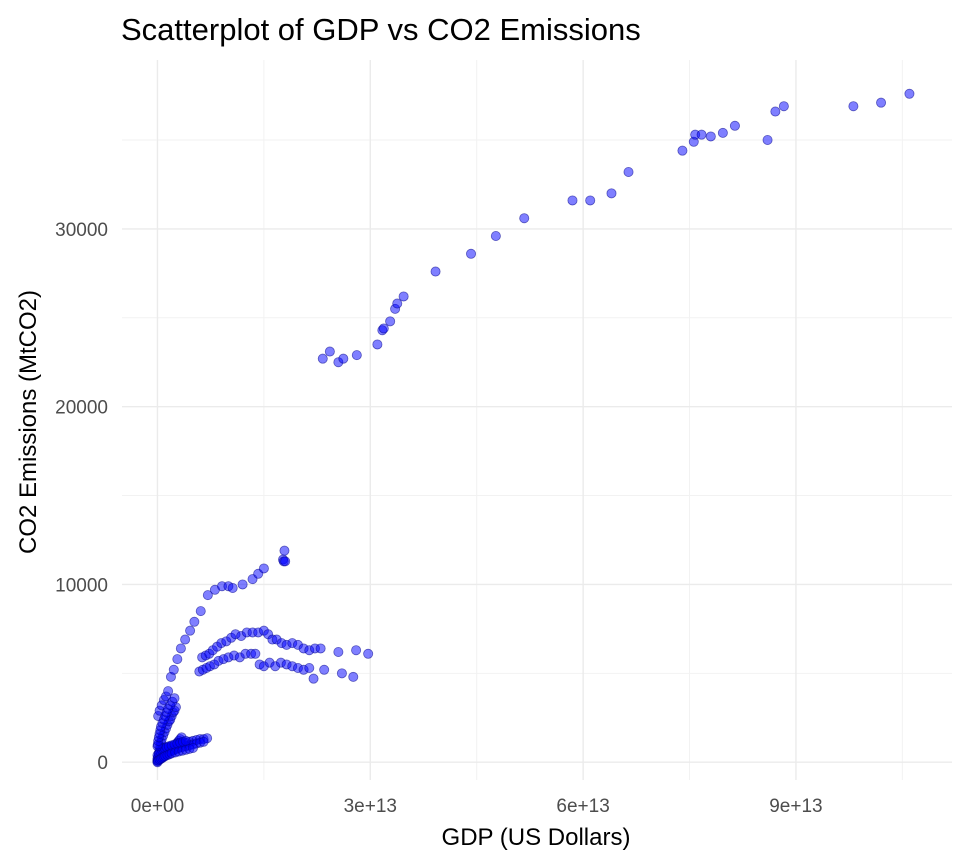  Describe the element at coordinates (477, 806) in the screenshot. I see `x-axis-ticks: 0e+00 3e+13 6e+13 9e+13` at that location.